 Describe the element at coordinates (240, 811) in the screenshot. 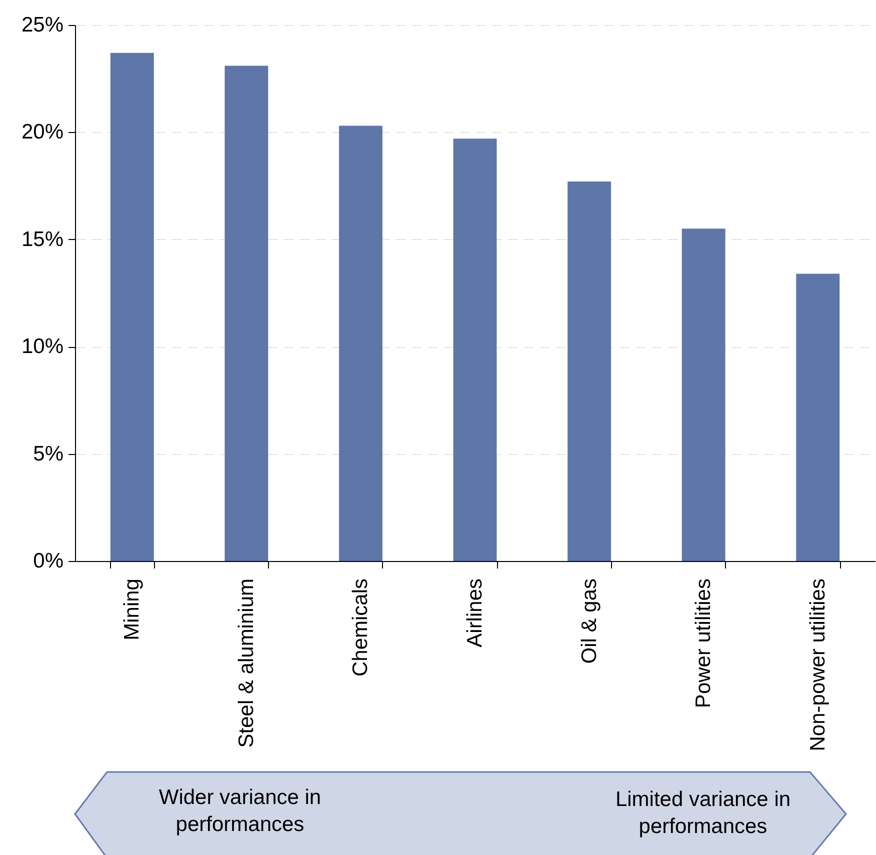

I see `text: Wider variance in performances` at that location.